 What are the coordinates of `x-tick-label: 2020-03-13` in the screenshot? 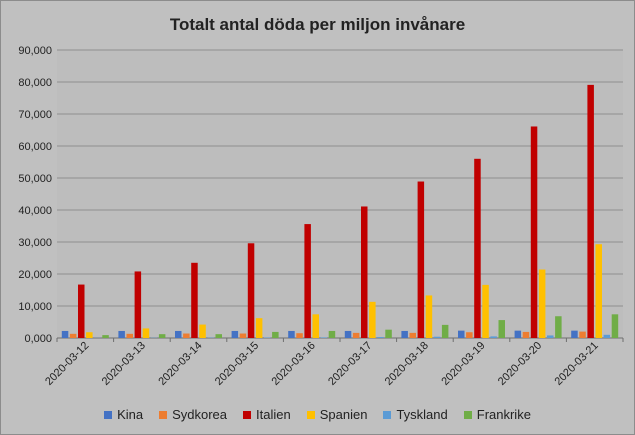 It's located at (124, 364).